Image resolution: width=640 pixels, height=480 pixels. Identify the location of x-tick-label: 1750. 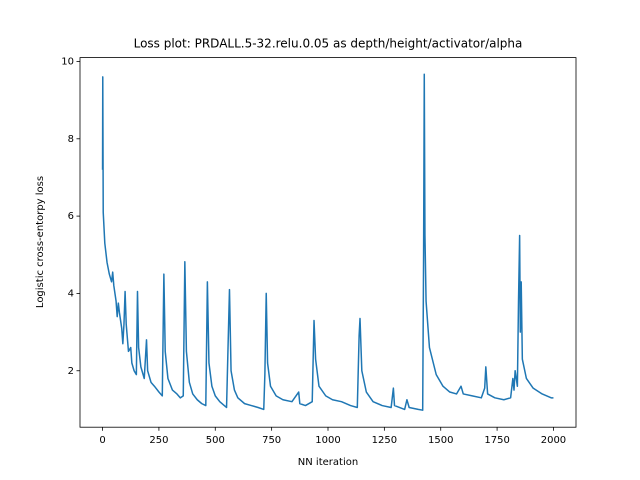
(496, 440).